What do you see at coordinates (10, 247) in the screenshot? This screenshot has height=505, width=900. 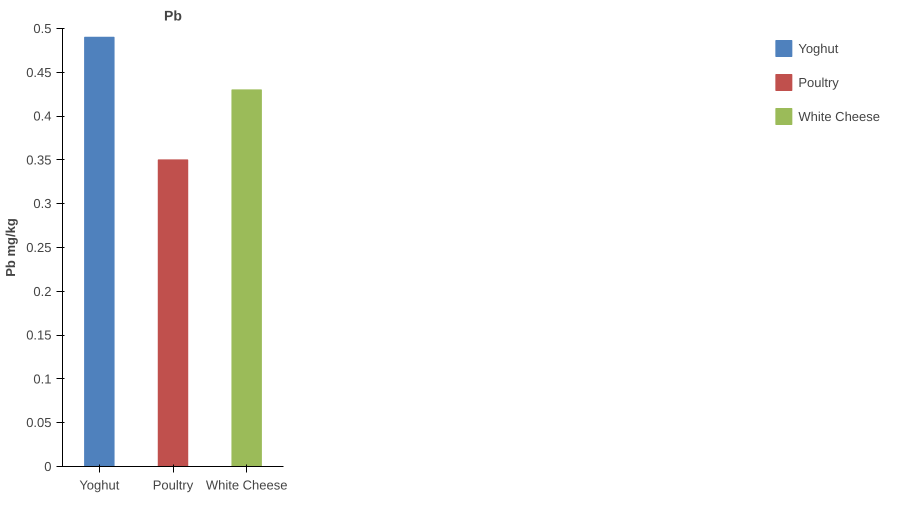 I see `y-axis-title: Pb mg/kg` at bounding box center [10, 247].